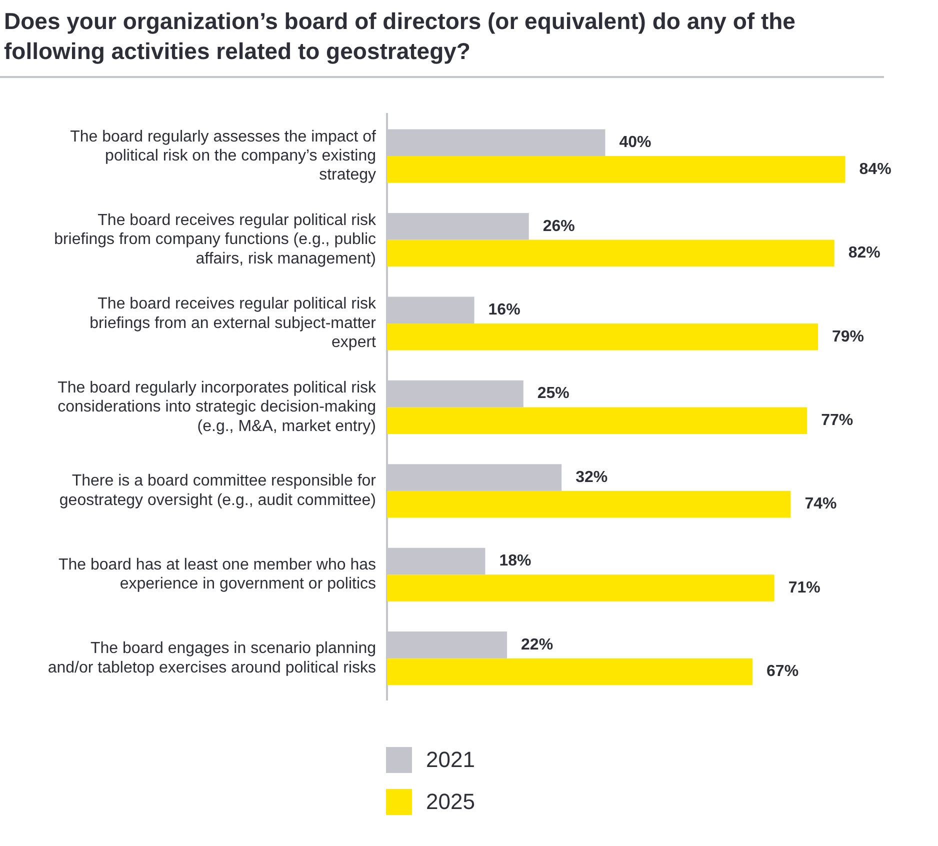  I want to click on data-label: 82%, so click(864, 253).